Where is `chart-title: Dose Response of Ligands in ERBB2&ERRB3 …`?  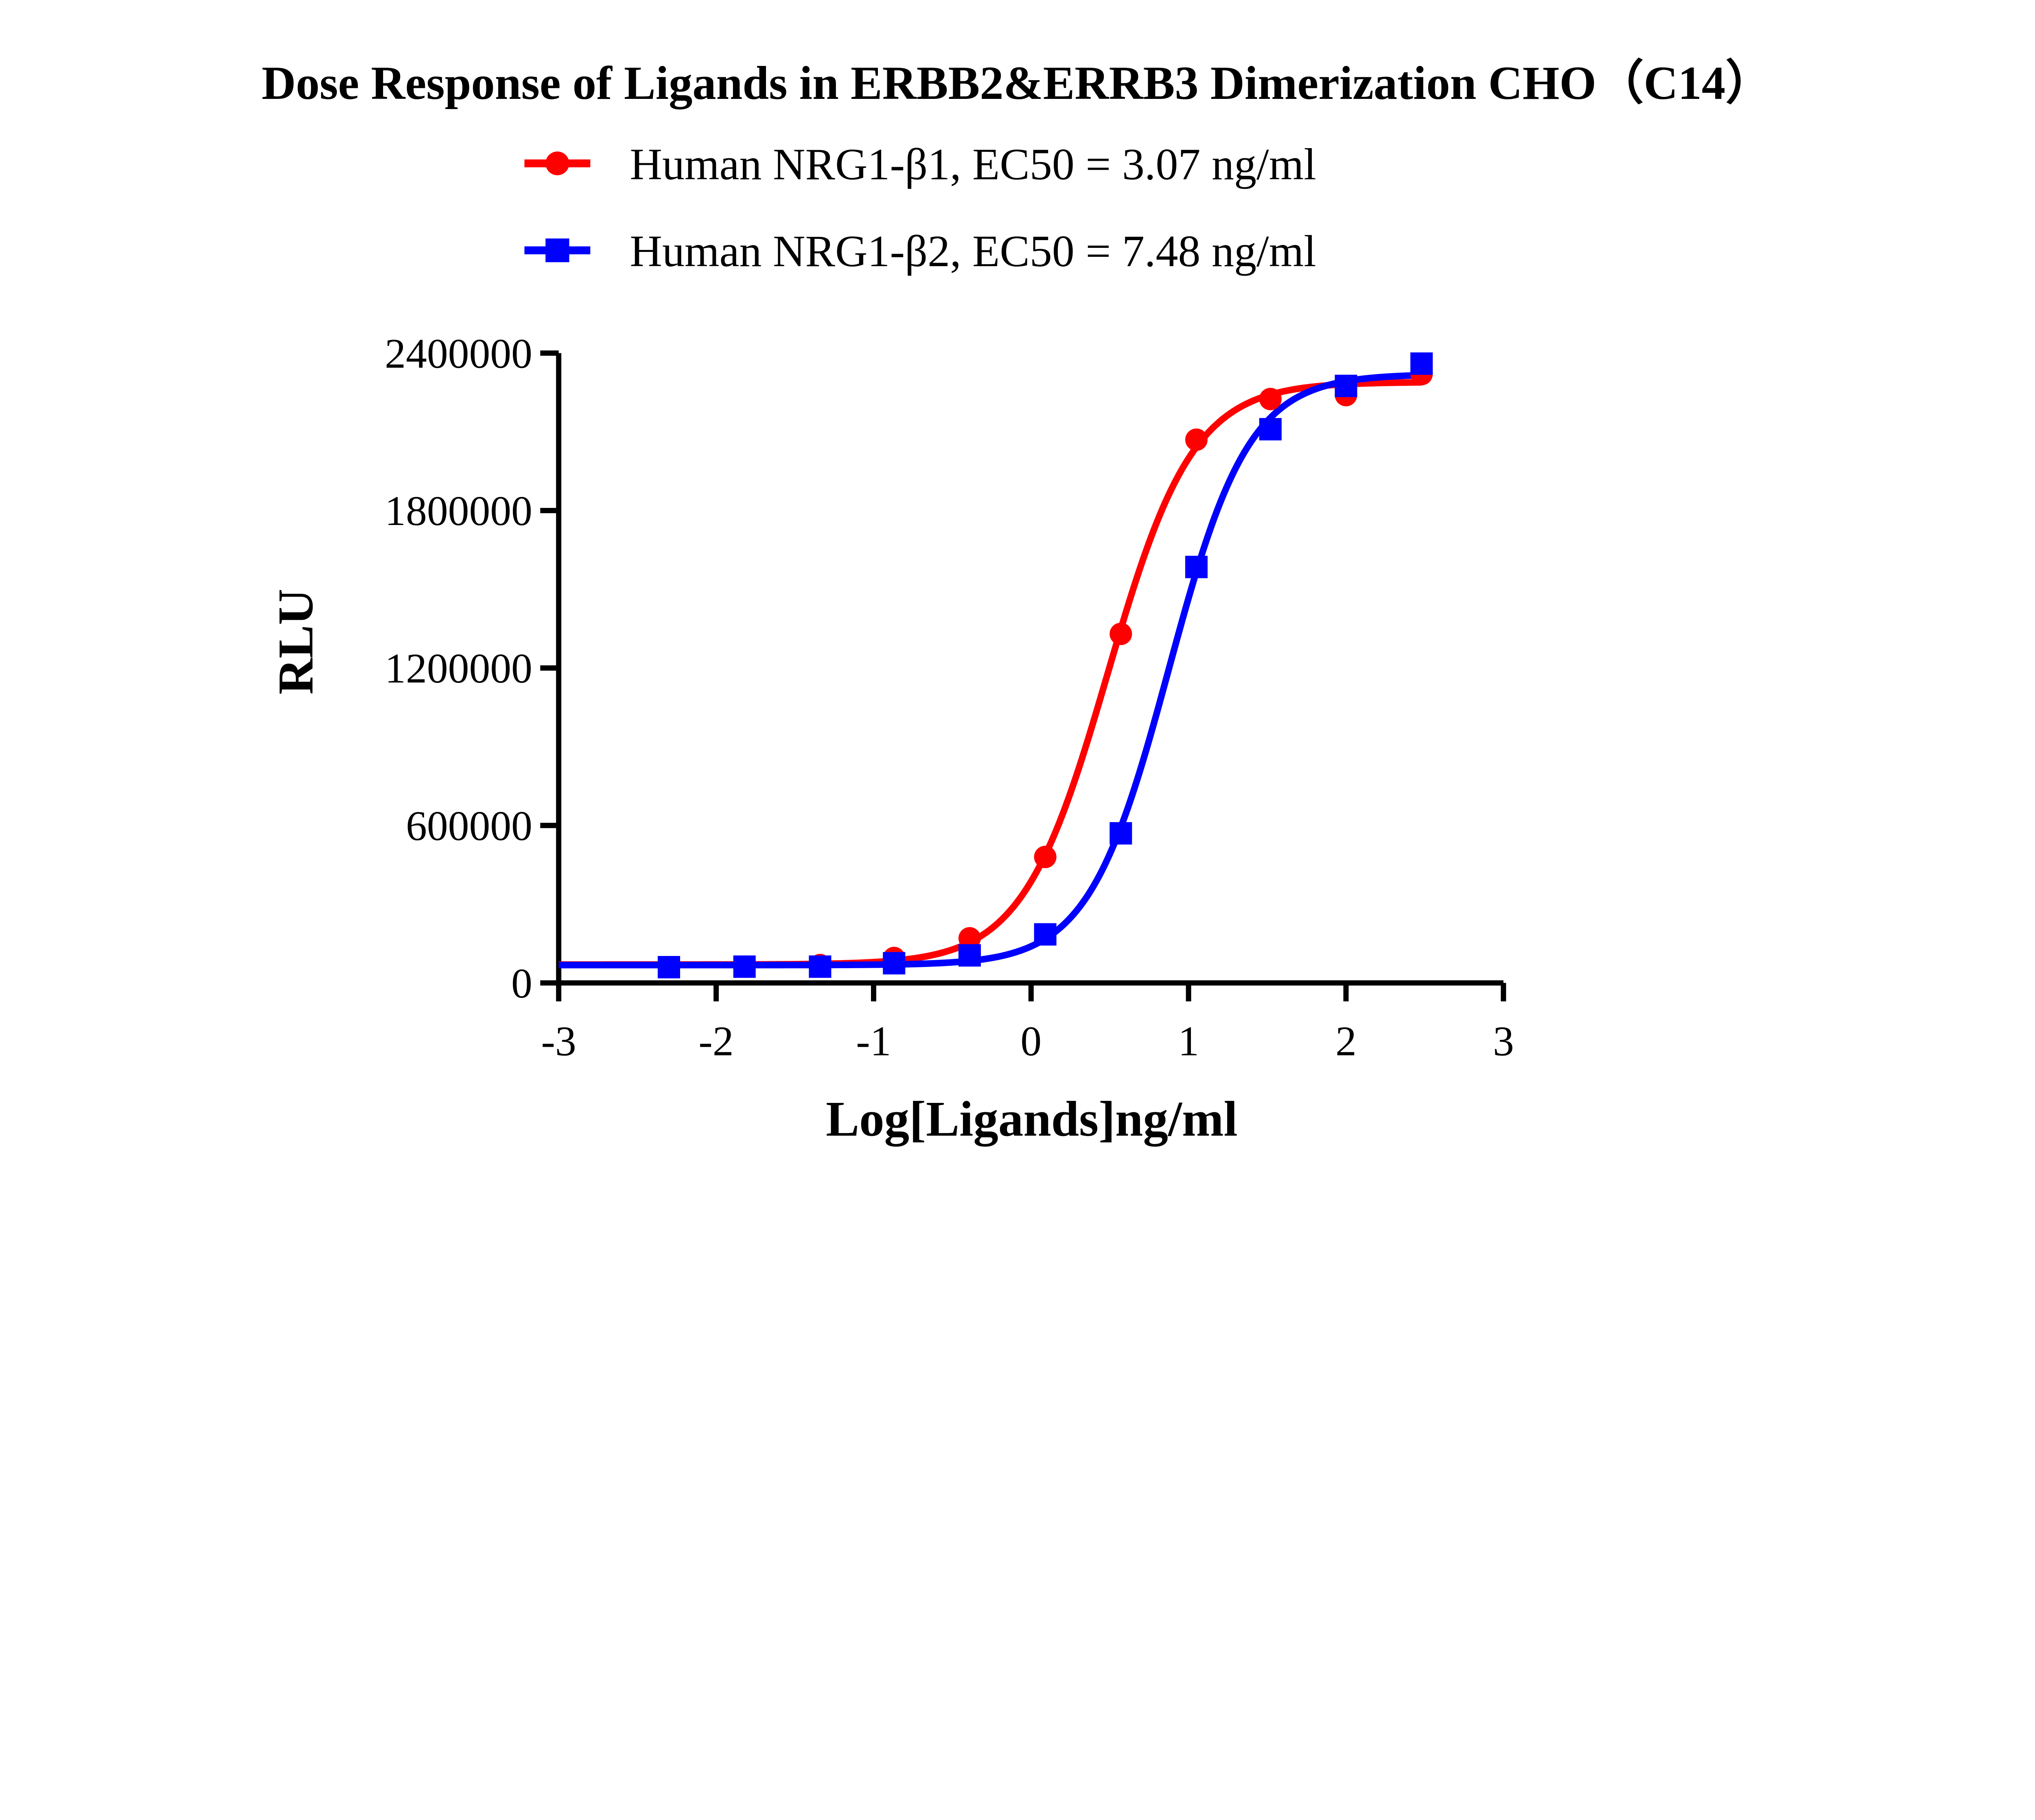
chart-title: Dose Response of Ligands in ERBB2&ERRB3 … is located at coordinates (1017, 83).